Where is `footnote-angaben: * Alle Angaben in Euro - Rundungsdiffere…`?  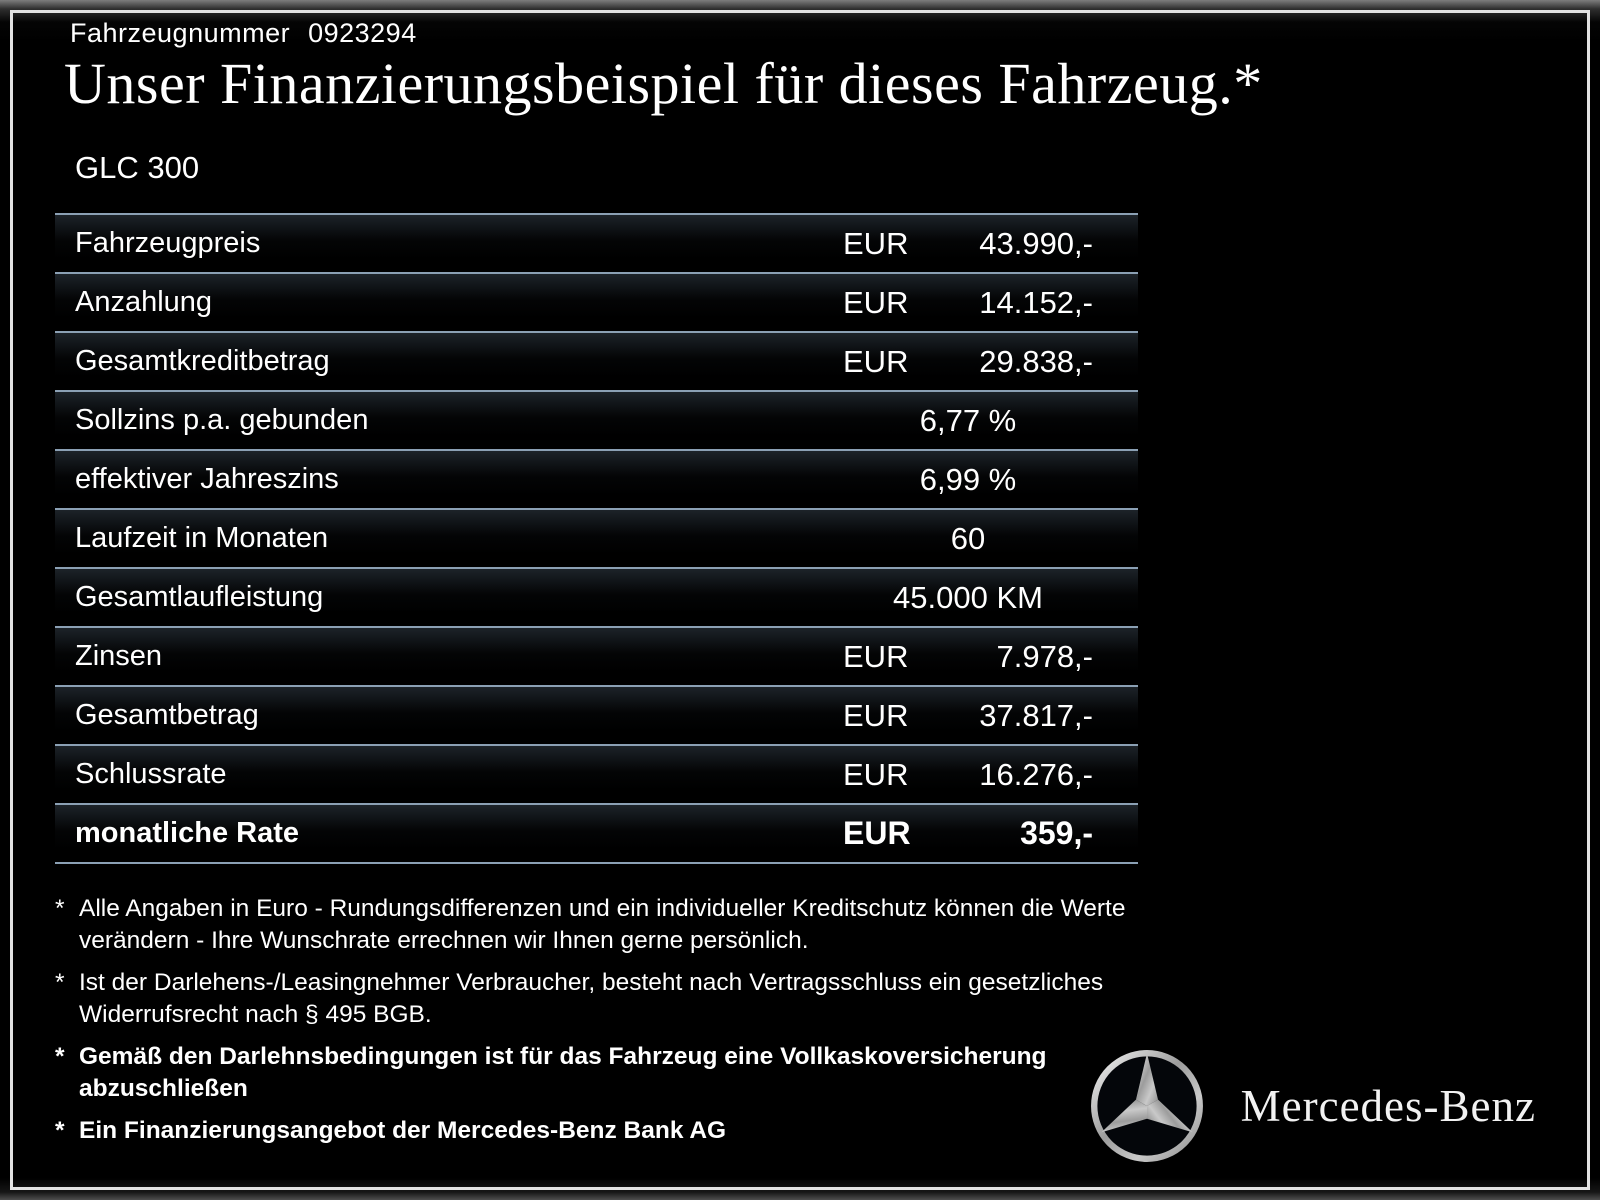 footnote-angaben: * Alle Angaben in Euro - Rundungsdiffere… is located at coordinates (602, 925).